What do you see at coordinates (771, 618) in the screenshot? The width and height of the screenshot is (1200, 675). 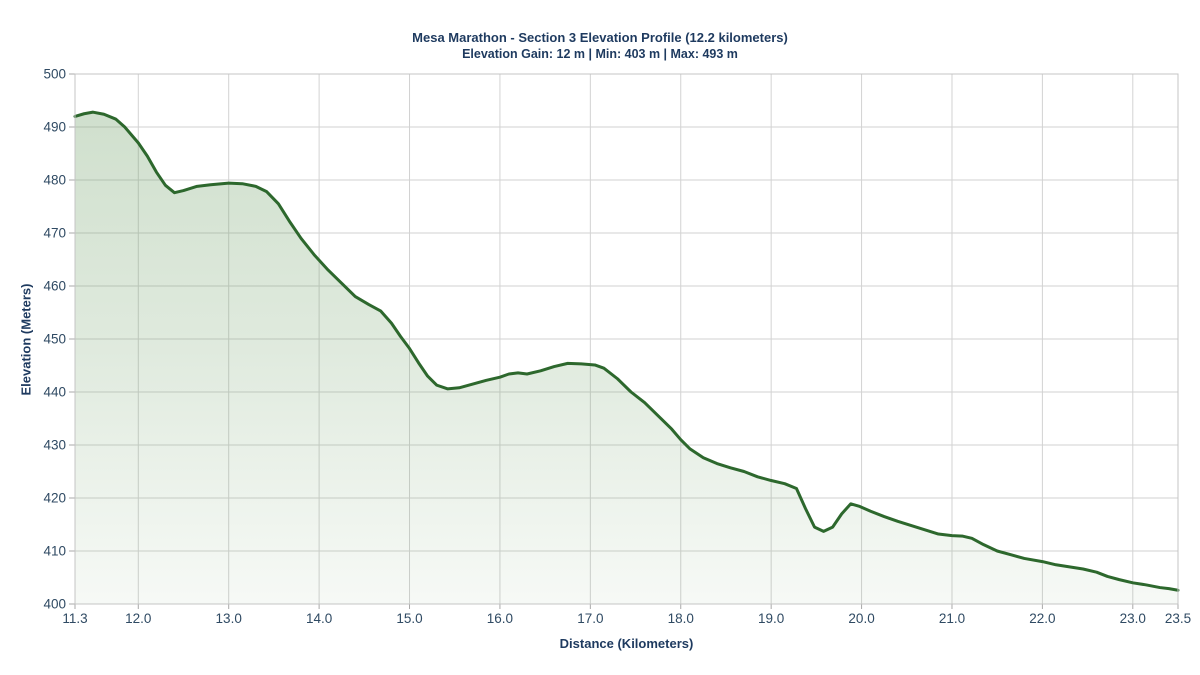 I see `x-tick-label: 19.0` at bounding box center [771, 618].